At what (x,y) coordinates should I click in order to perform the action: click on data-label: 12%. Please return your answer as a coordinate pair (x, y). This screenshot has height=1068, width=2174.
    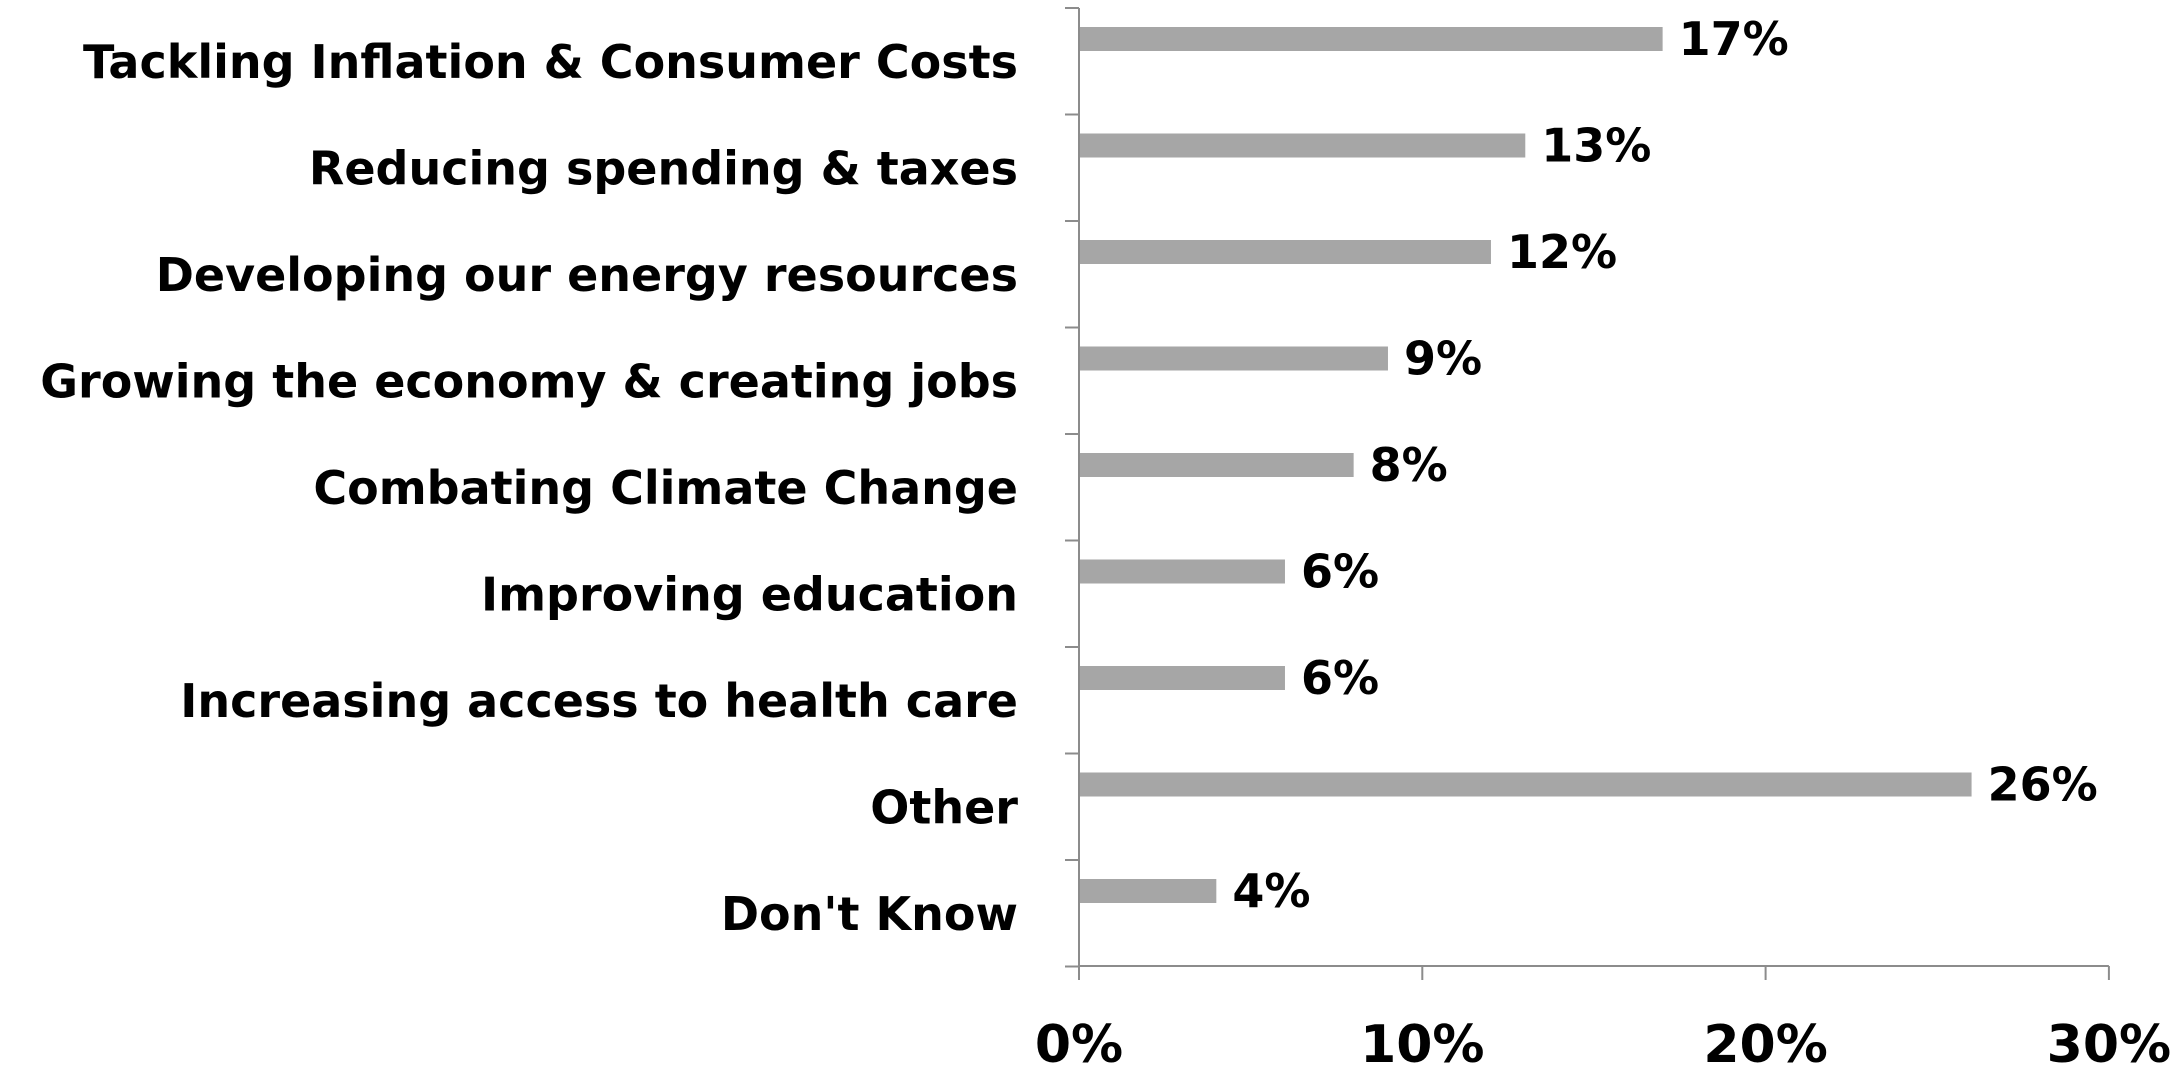
    Looking at the image, I should click on (1562, 252).